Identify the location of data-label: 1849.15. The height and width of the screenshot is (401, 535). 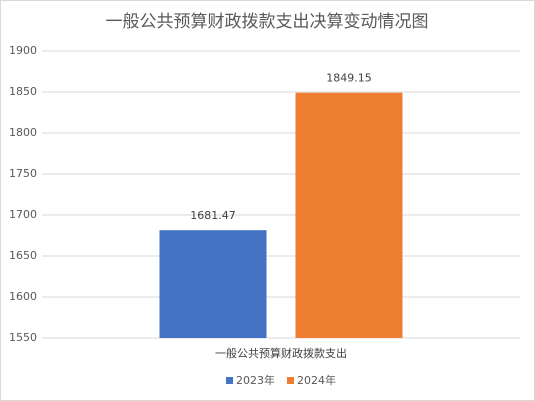
(349, 78).